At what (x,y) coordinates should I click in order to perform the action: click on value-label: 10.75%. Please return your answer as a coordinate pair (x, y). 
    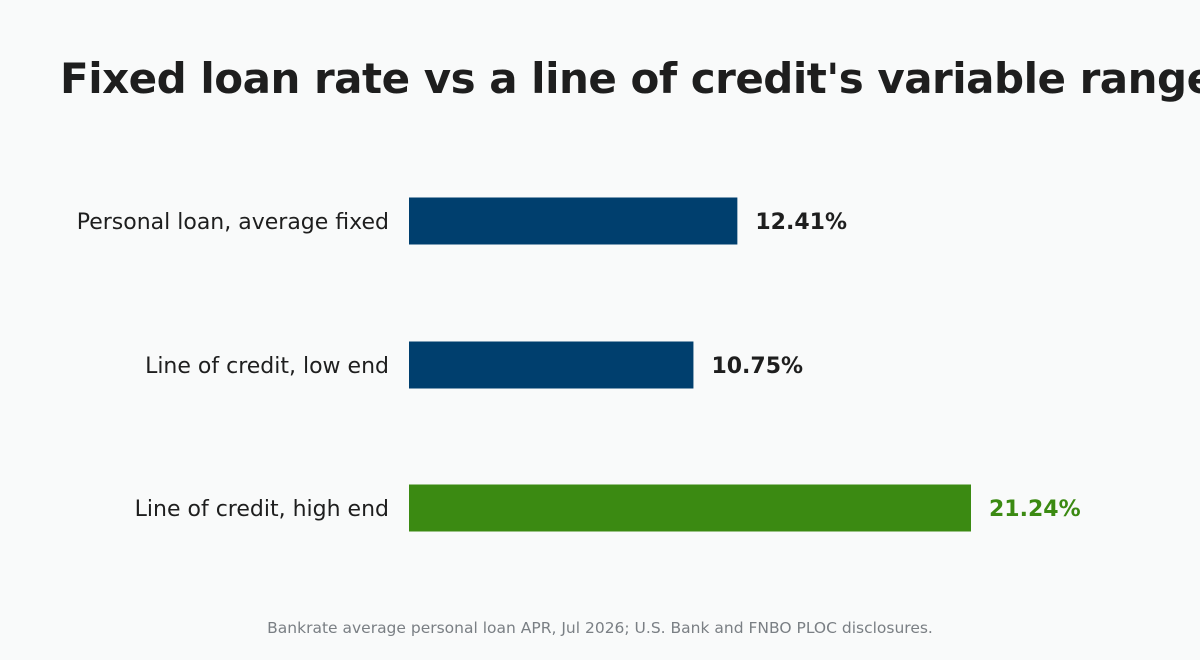
    Looking at the image, I should click on (757, 366).